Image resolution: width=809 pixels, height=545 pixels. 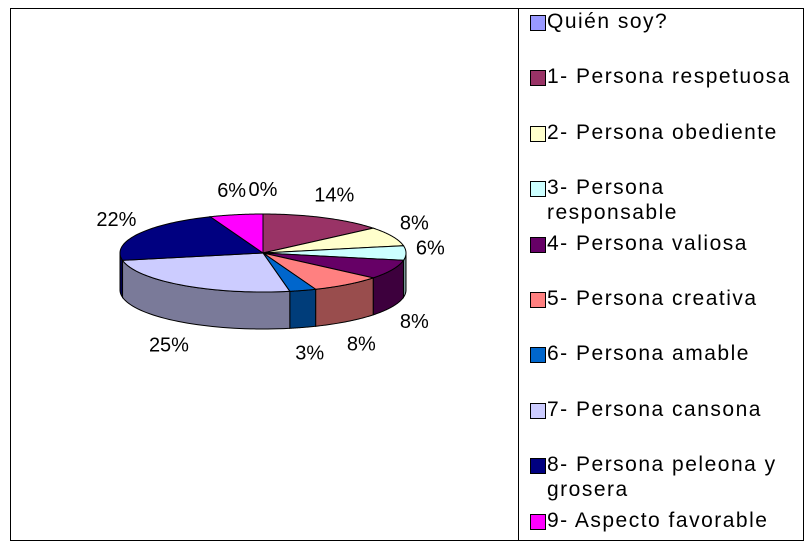 I want to click on legend-label: 7- Persona cansona, so click(x=654, y=409).